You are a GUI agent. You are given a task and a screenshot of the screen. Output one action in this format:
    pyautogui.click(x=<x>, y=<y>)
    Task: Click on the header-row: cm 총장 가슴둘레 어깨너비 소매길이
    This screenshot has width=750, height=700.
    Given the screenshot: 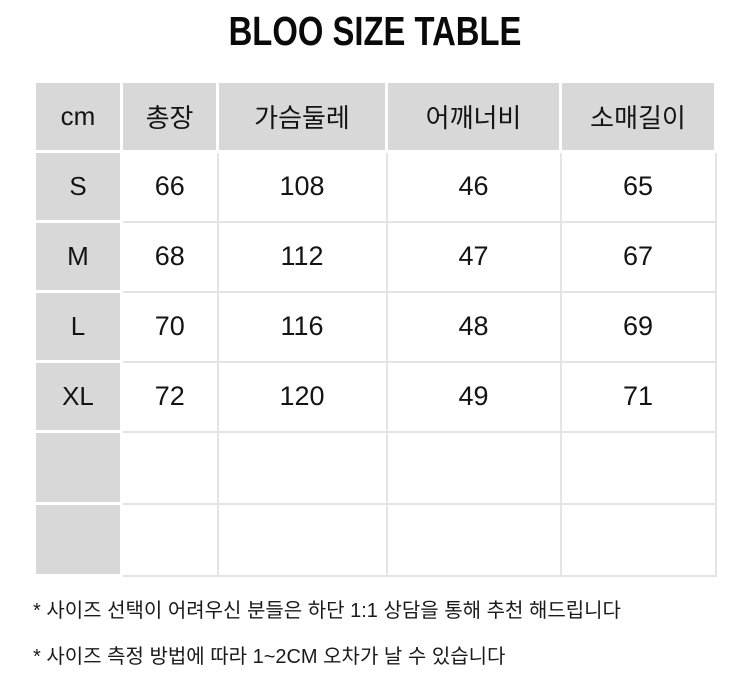 What is the action you would take?
    pyautogui.click(x=375, y=116)
    